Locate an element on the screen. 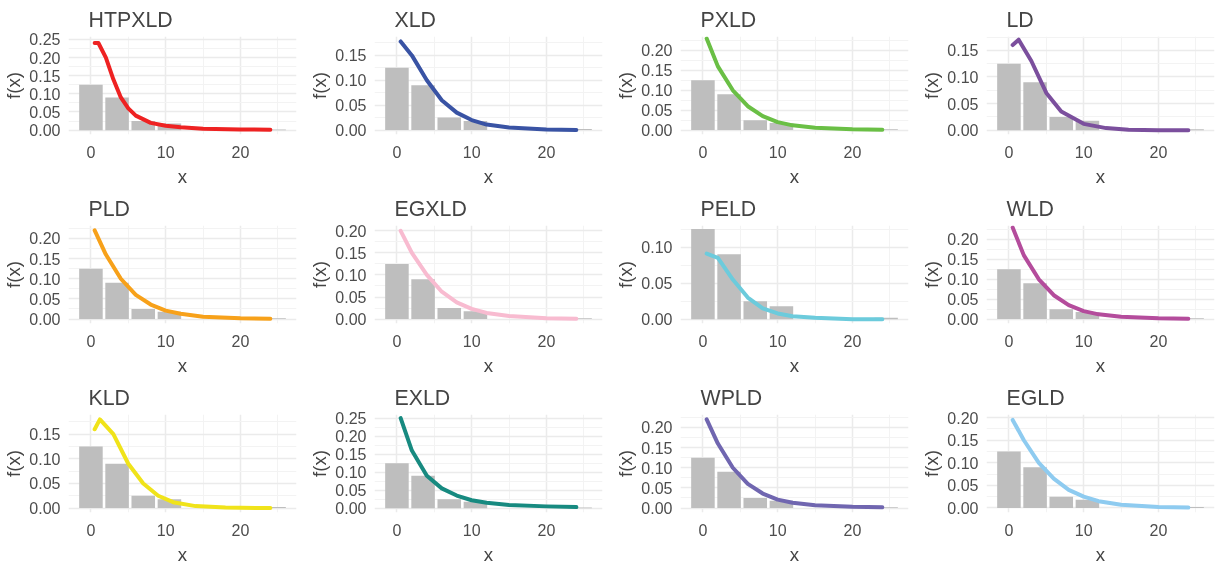 The height and width of the screenshot is (569, 1225). chart-title: WPLD is located at coordinates (731, 397).